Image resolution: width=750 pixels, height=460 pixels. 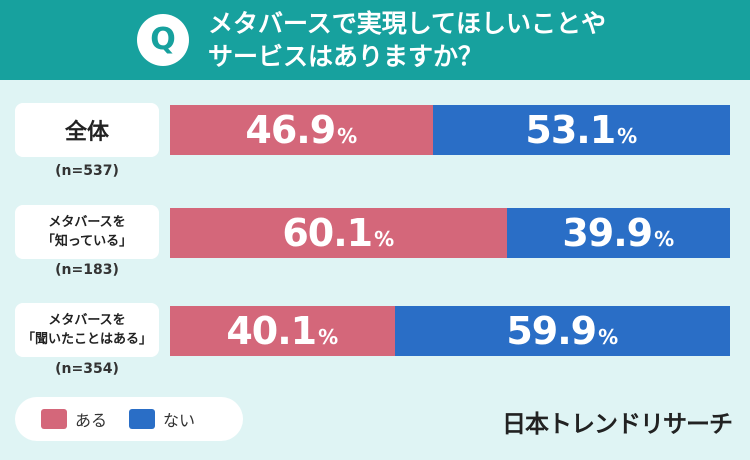 I want to click on data-label-value: 59.9, so click(x=551, y=331).